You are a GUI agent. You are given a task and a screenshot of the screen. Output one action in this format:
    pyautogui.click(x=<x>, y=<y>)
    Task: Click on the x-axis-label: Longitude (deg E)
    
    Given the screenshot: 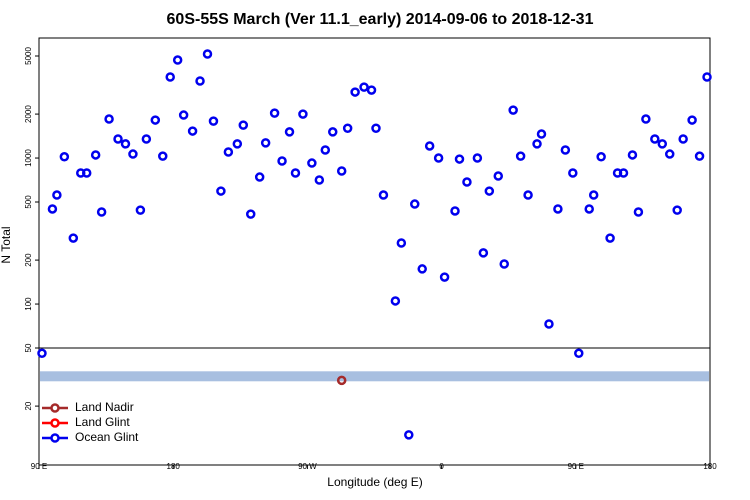 What is the action you would take?
    pyautogui.click(x=374, y=482)
    